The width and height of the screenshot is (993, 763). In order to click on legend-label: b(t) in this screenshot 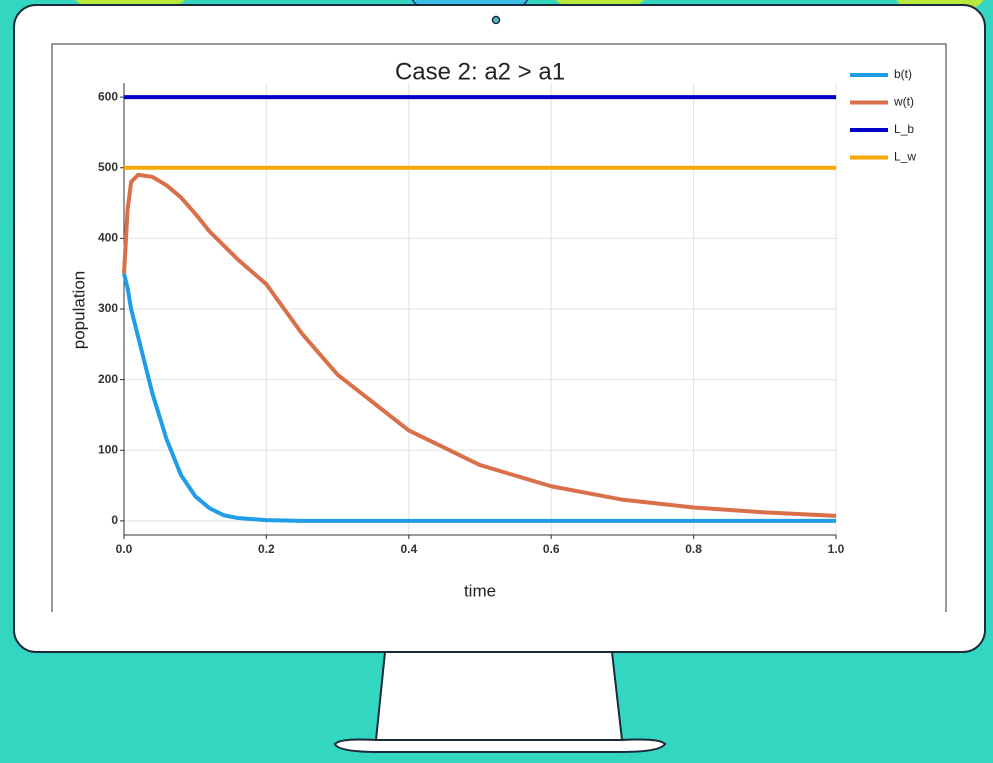, I will do `click(903, 74)`.